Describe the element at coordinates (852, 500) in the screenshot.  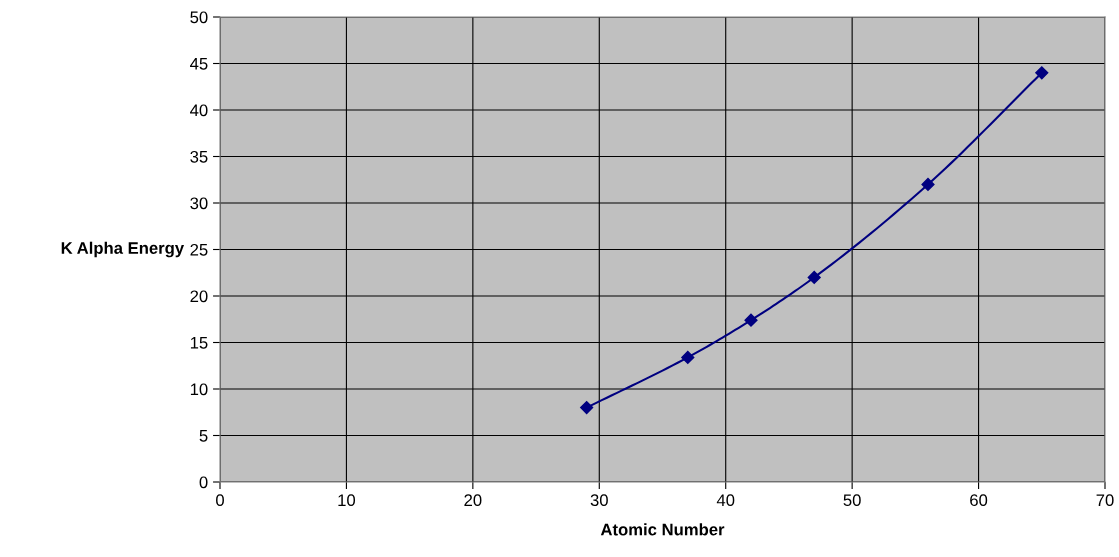
I see `x-tick-label: 50` at that location.